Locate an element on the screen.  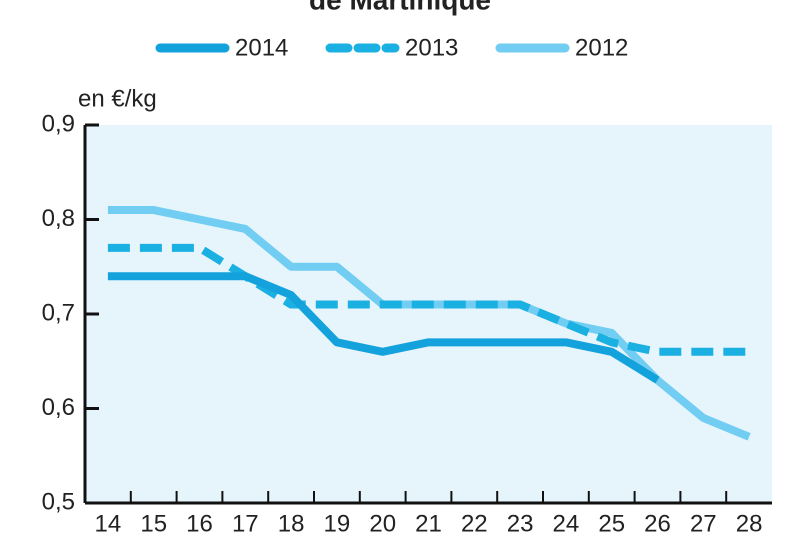
y-axis-label: en €/kg is located at coordinates (117, 98).